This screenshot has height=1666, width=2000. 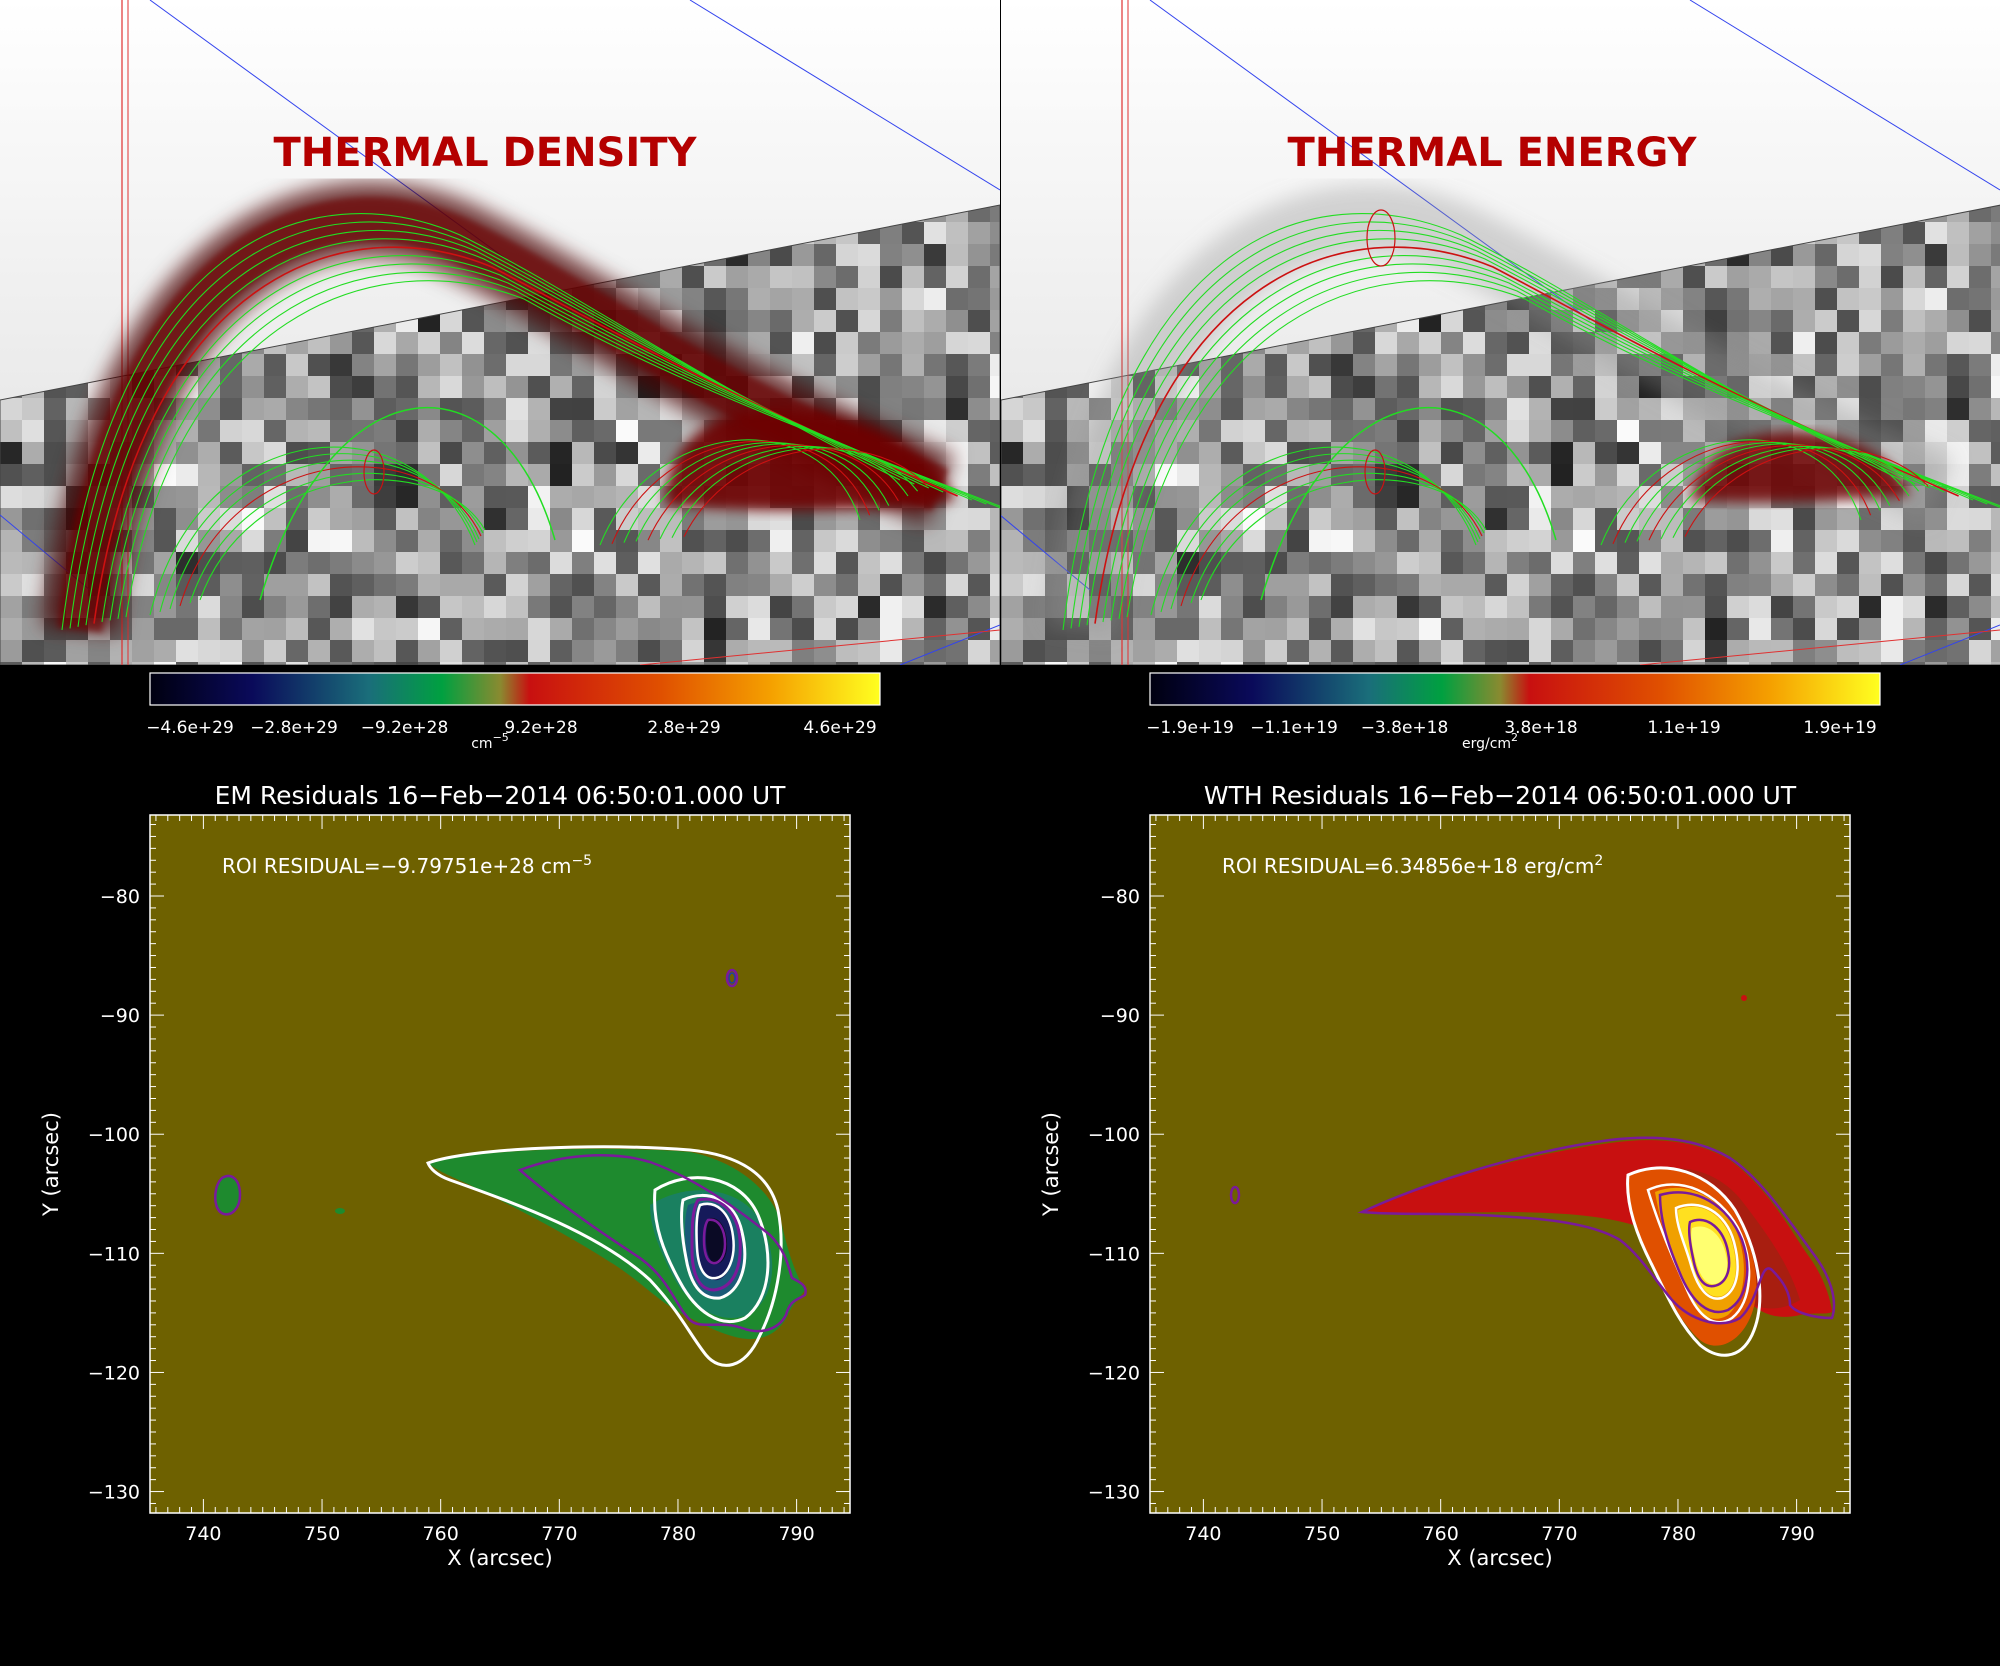 What do you see at coordinates (515, 689) in the screenshot?
I see `colorbar-em-gradient` at bounding box center [515, 689].